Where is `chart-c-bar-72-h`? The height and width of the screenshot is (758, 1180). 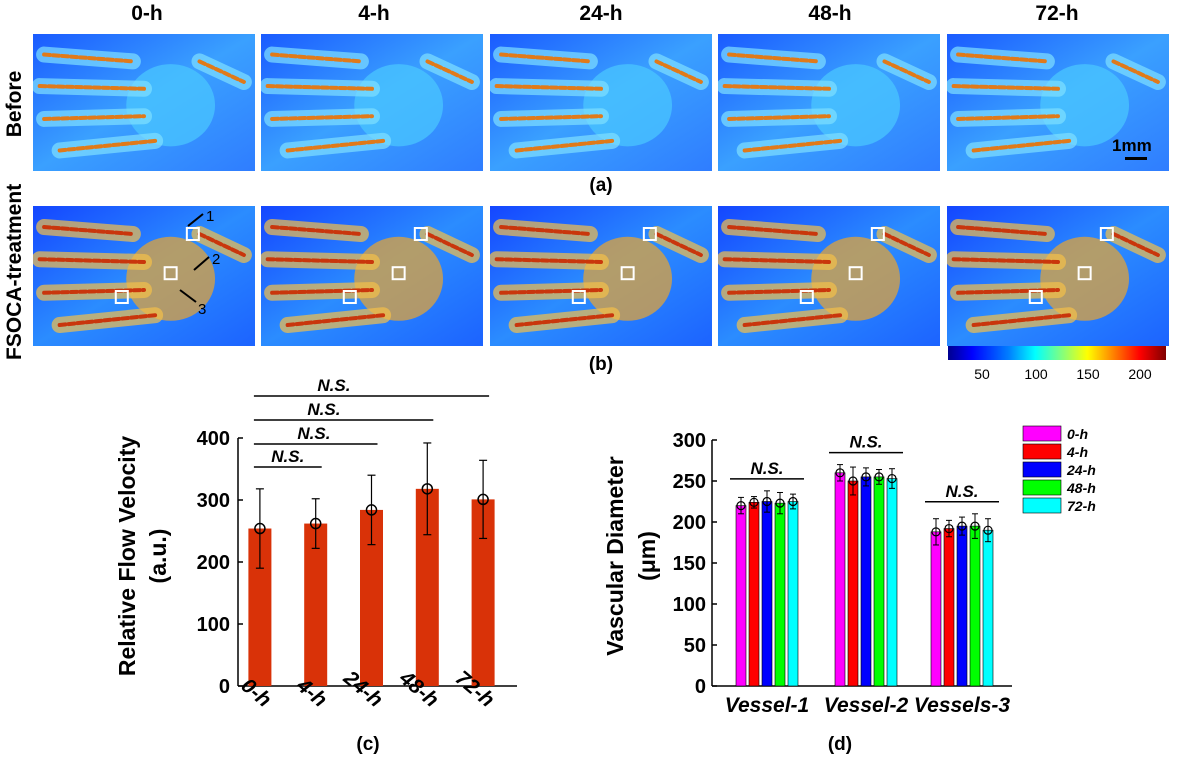
chart-c-bar-72-h is located at coordinates (483, 592).